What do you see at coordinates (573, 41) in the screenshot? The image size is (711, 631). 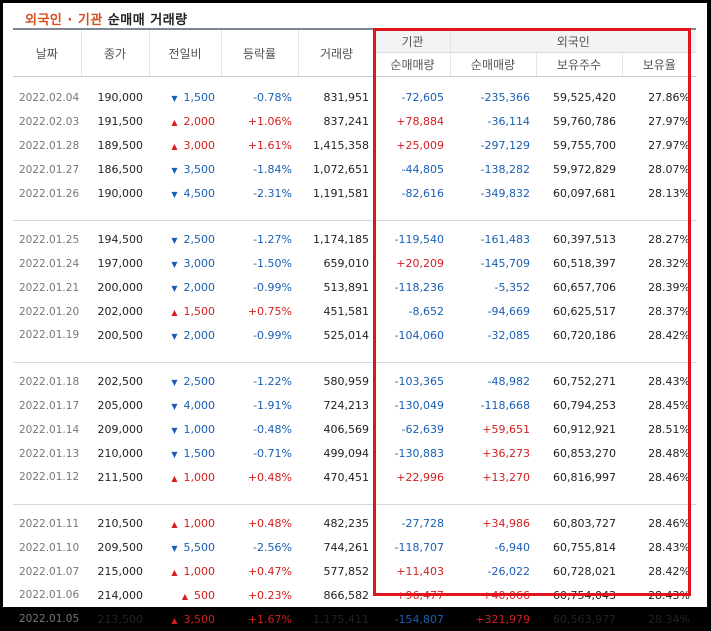 I see `header-foreign-group: 외국인` at bounding box center [573, 41].